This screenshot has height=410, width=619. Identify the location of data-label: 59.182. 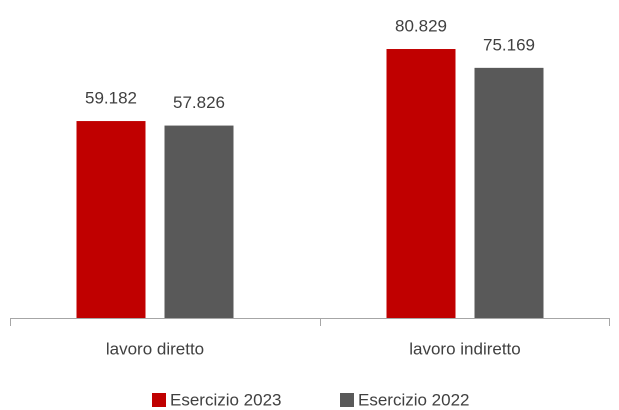
(111, 98).